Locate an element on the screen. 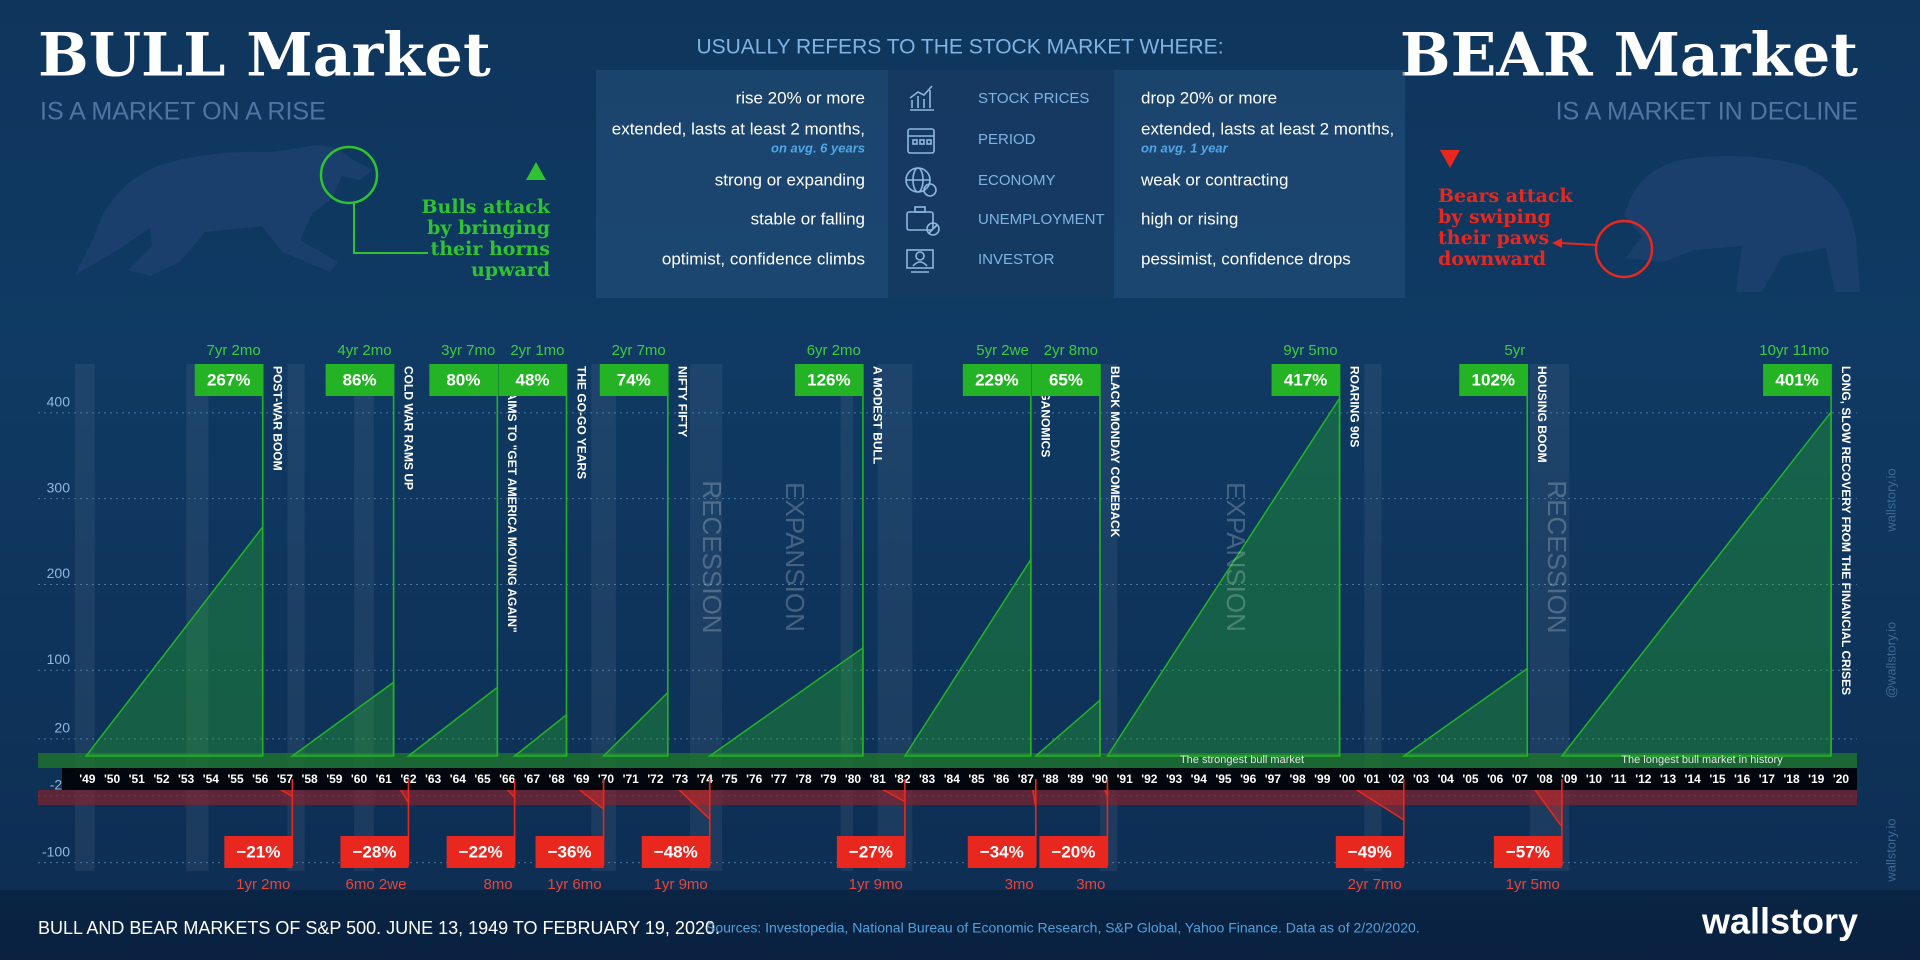  x-tick-label: '50 is located at coordinates (112, 779).